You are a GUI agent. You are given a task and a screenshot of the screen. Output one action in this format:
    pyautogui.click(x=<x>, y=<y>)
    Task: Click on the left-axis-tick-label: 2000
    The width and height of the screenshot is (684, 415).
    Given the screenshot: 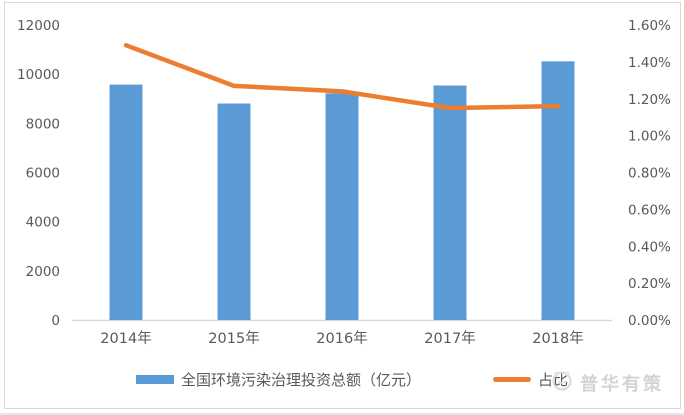 What is the action you would take?
    pyautogui.click(x=43, y=272)
    